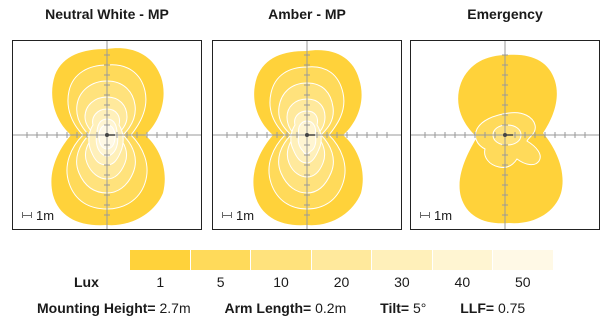 This screenshot has height=327, width=610. I want to click on arm-length: Arm Length= 0.2m, so click(286, 308).